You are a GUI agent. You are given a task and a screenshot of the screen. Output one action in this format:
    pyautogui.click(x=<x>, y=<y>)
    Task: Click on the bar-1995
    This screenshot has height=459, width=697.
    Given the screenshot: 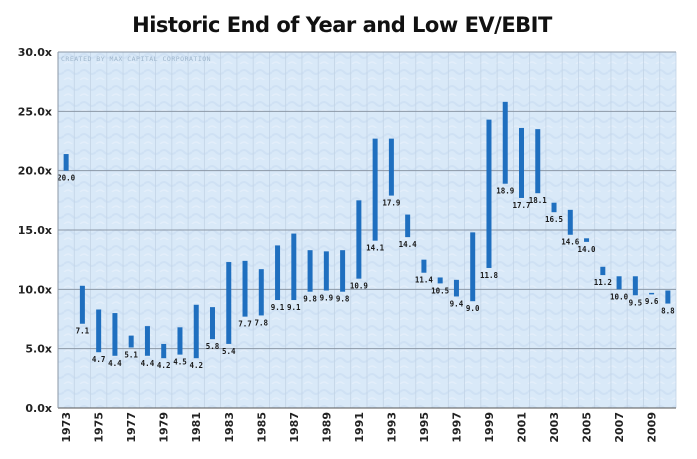 What is the action you would take?
    pyautogui.click(x=424, y=266)
    